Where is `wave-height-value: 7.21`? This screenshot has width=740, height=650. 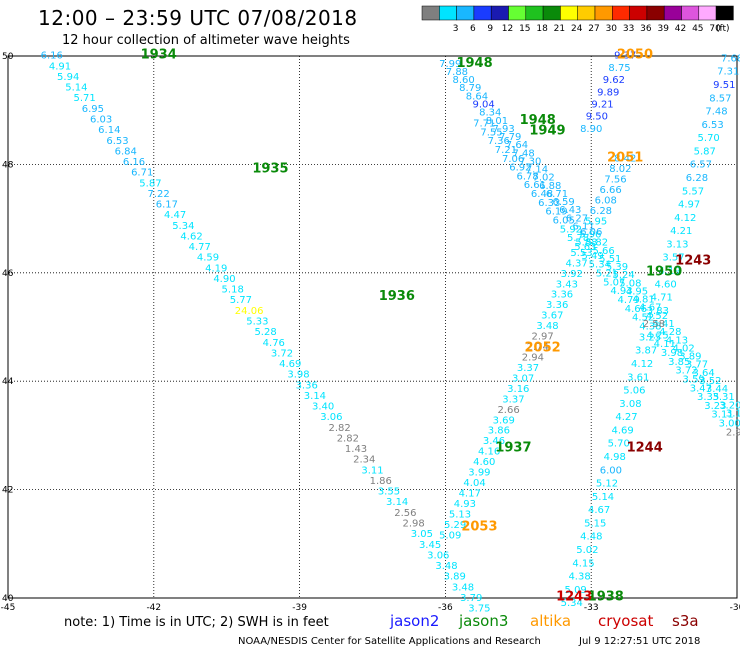 wave-height-value: 7.21 is located at coordinates (506, 150).